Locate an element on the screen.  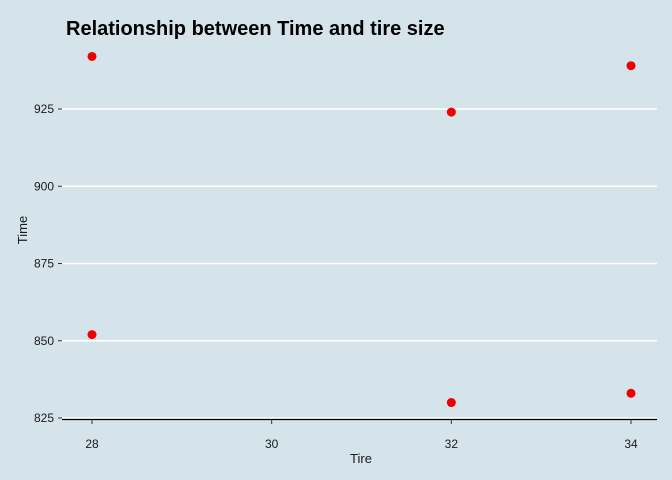
y-tick-labels: 825 850 875 900 925 is located at coordinates (44, 263).